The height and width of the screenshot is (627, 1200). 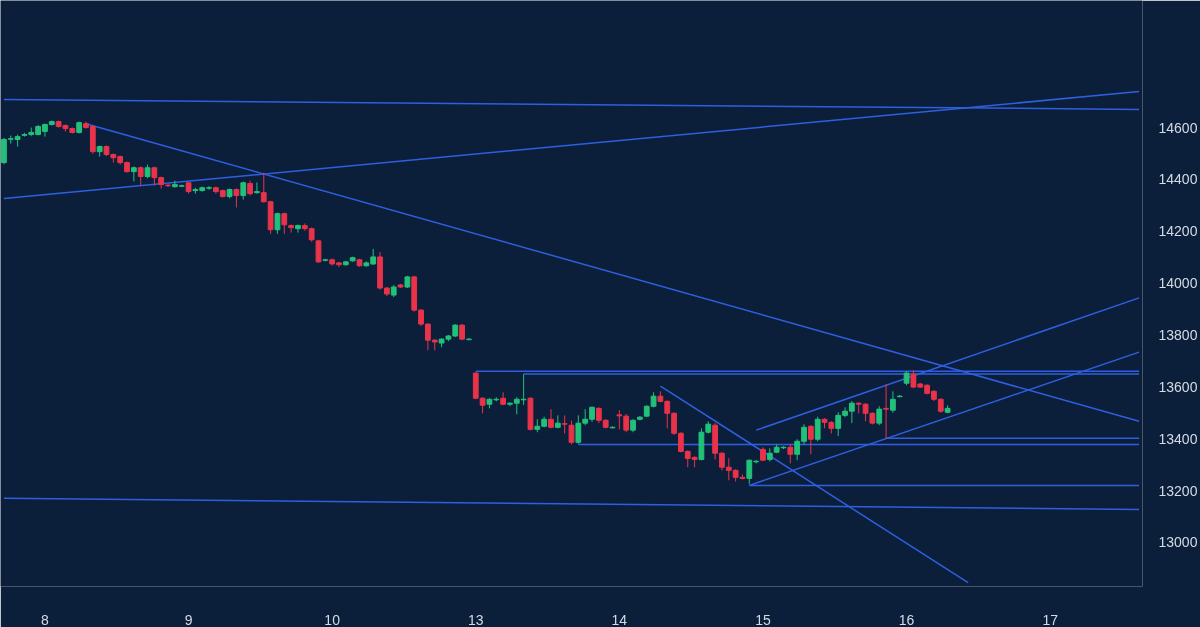 I want to click on y-tick-label: 13200, so click(x=1178, y=490).